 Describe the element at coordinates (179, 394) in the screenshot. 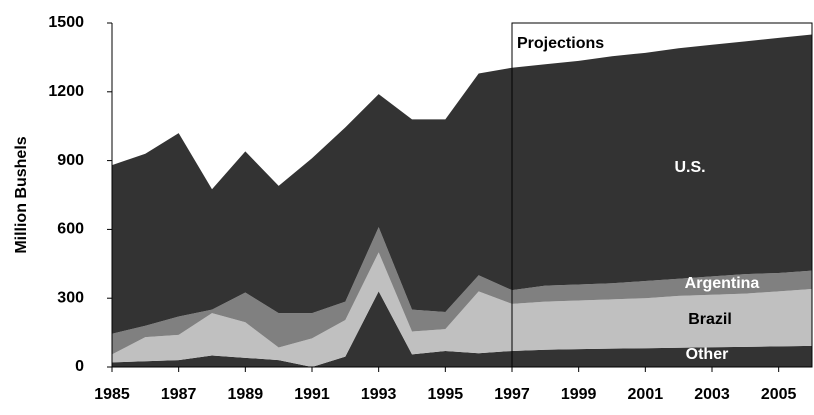

I see `x-tick-label: 1987` at that location.